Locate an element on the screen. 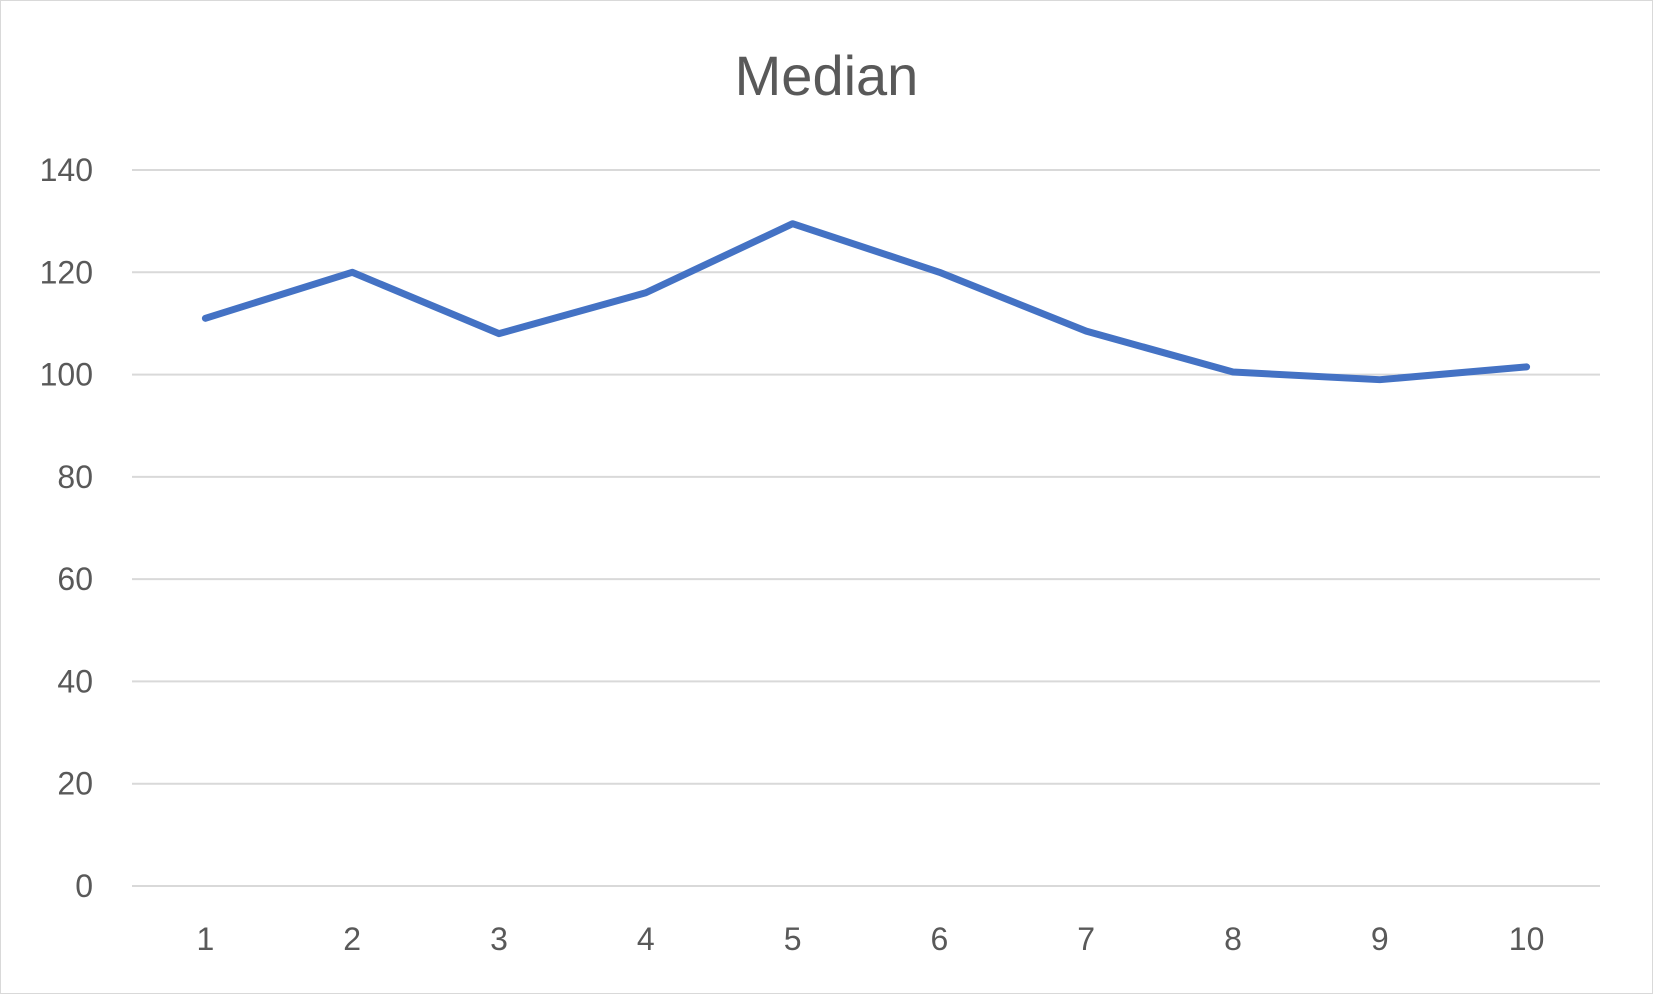  y-tick-label: 60 is located at coordinates (75, 579).